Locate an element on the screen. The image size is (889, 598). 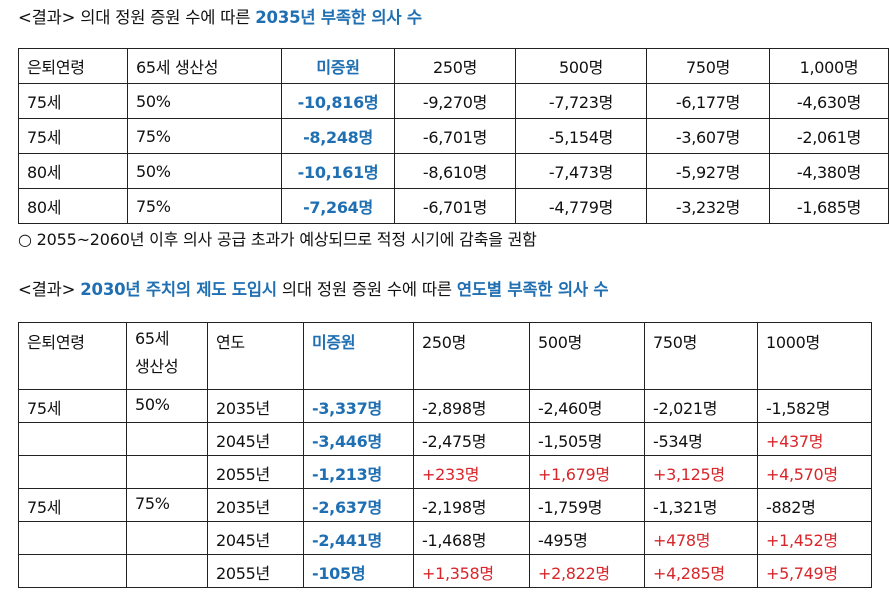
table-cell: -3,446명 is located at coordinates (358, 439).